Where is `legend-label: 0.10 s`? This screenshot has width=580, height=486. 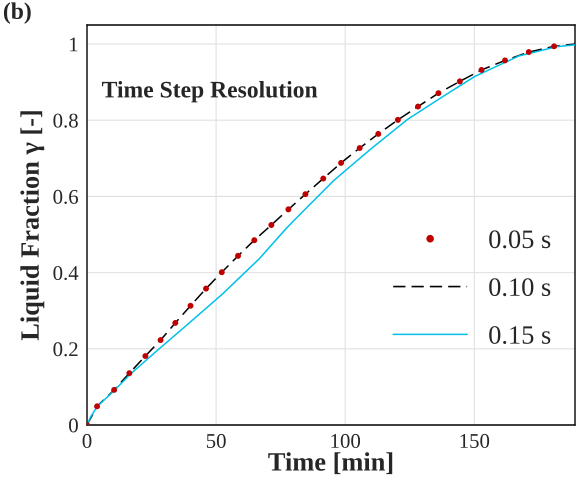 legend-label: 0.10 s is located at coordinates (519, 287).